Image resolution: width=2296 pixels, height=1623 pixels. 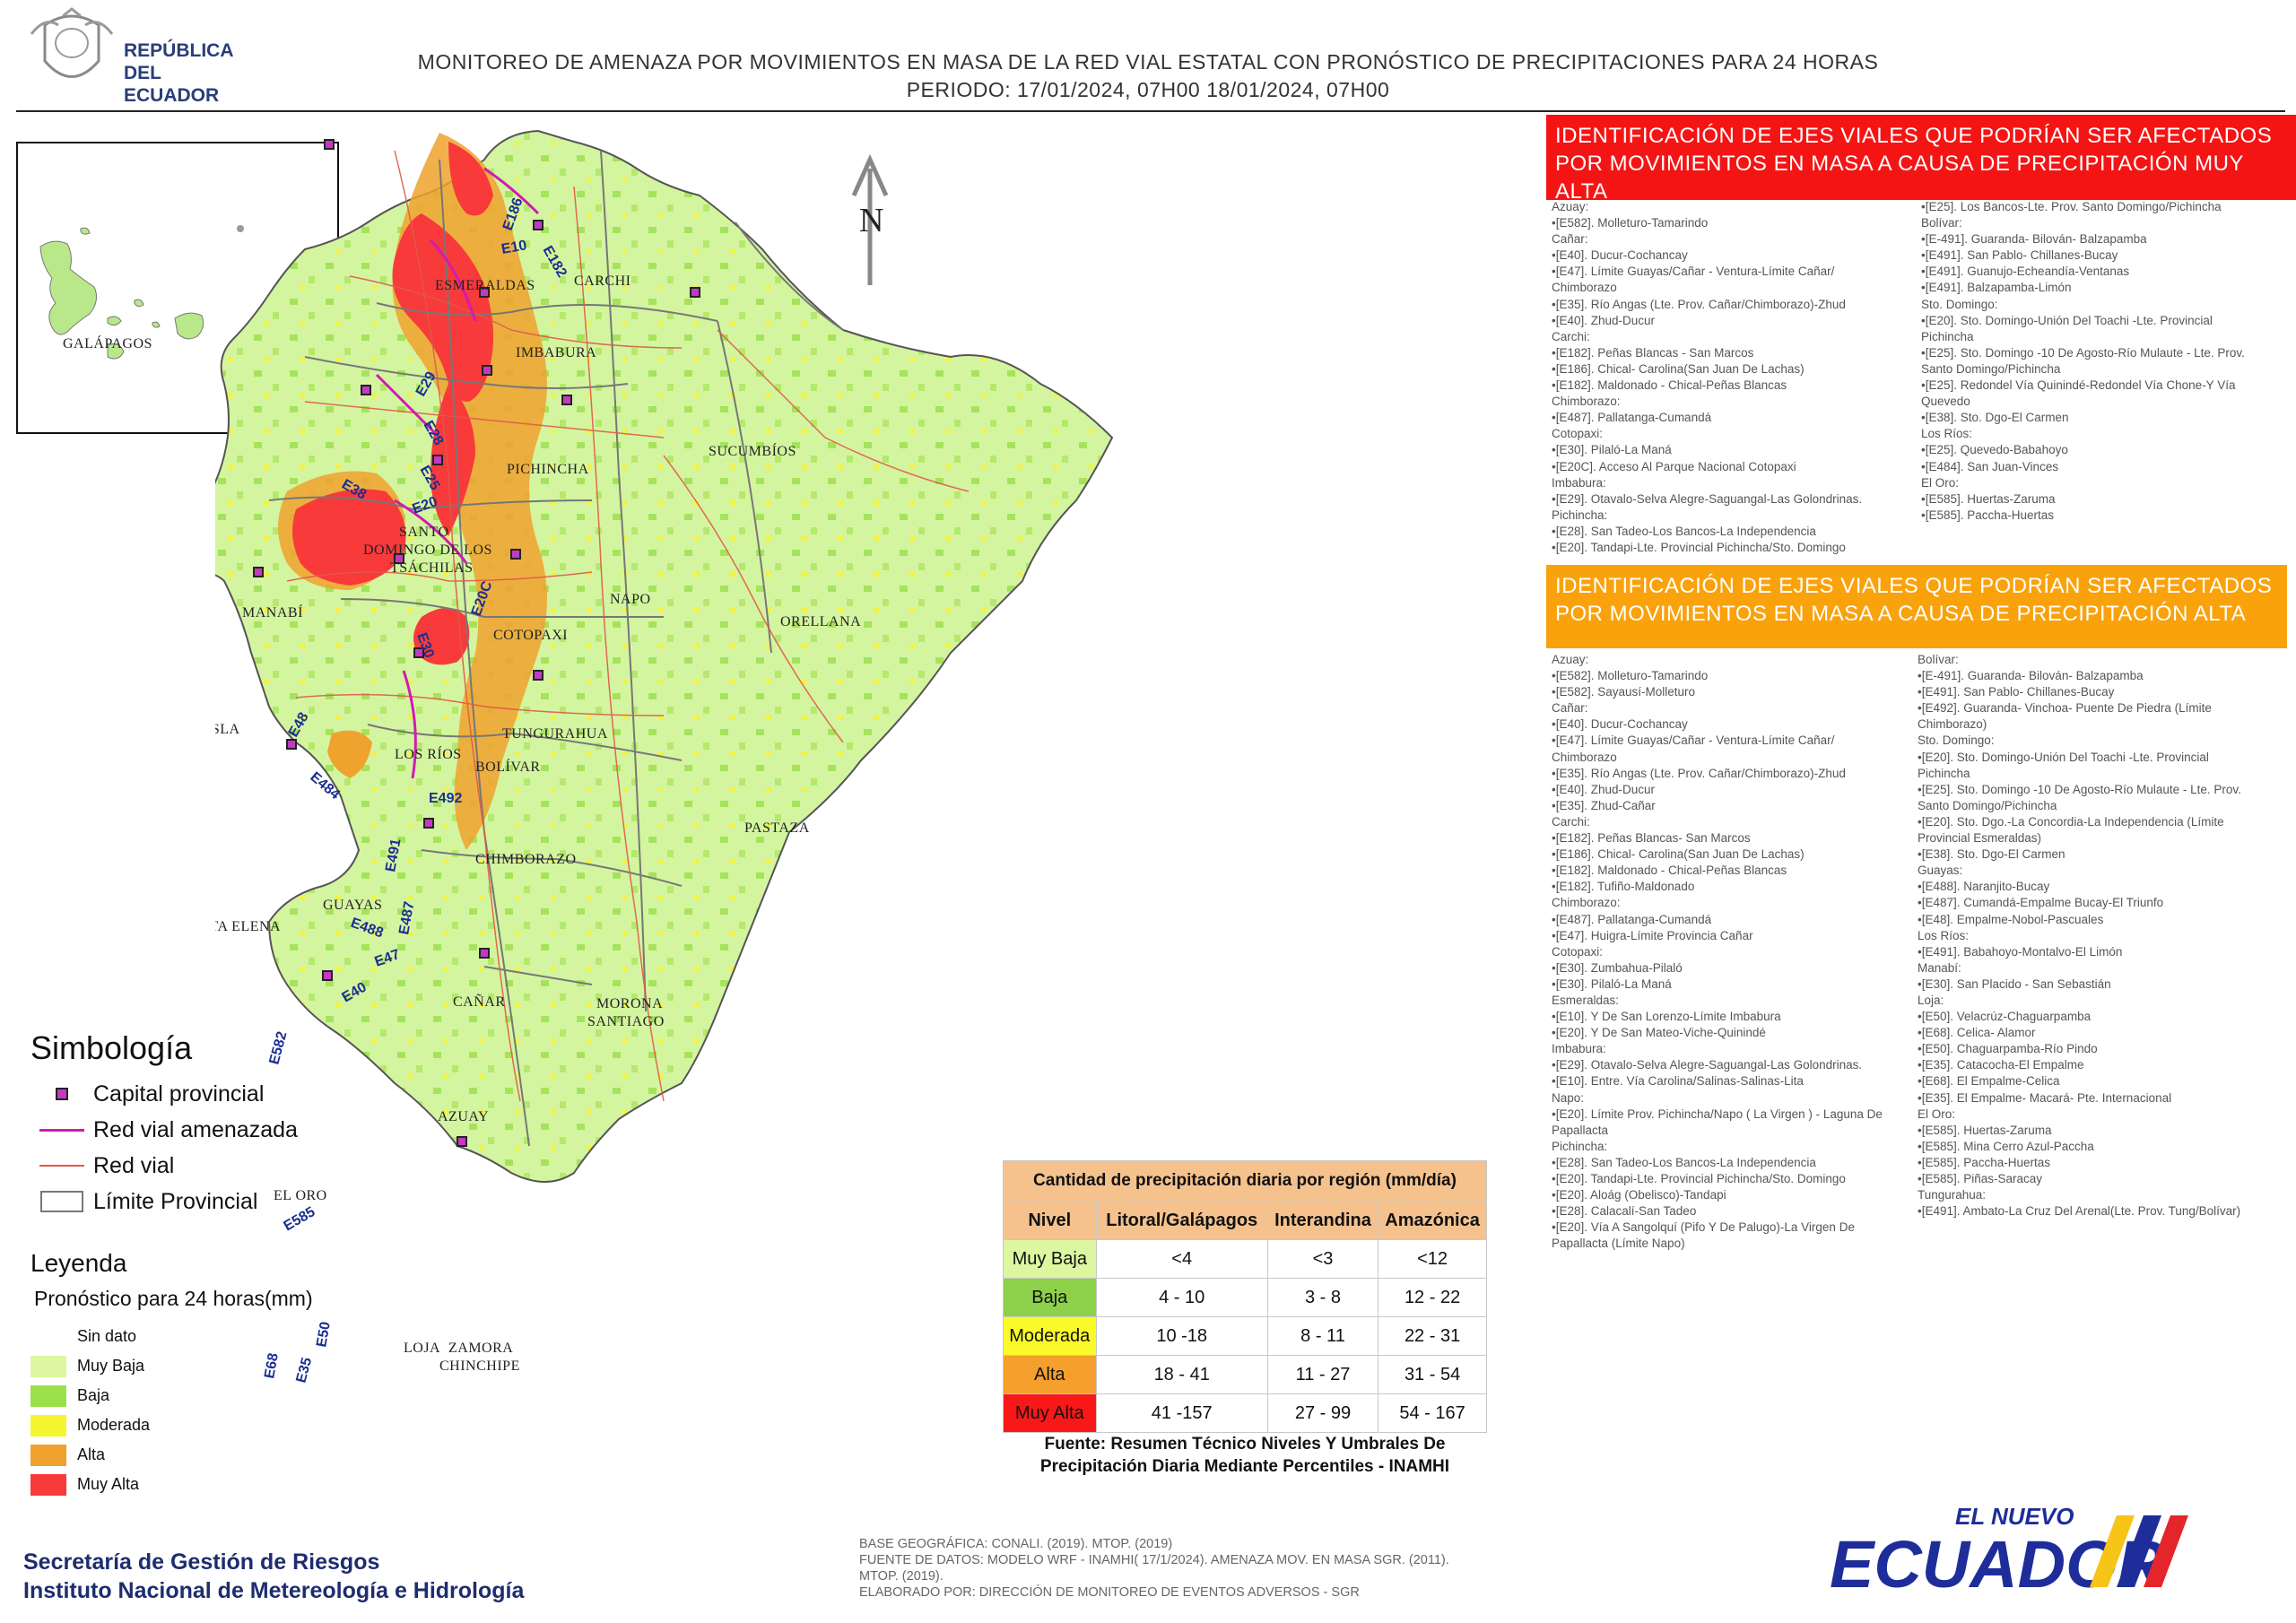 I want to click on road-entry: •[E30]. Zumbahua-Pilaló, so click(x=1617, y=967).